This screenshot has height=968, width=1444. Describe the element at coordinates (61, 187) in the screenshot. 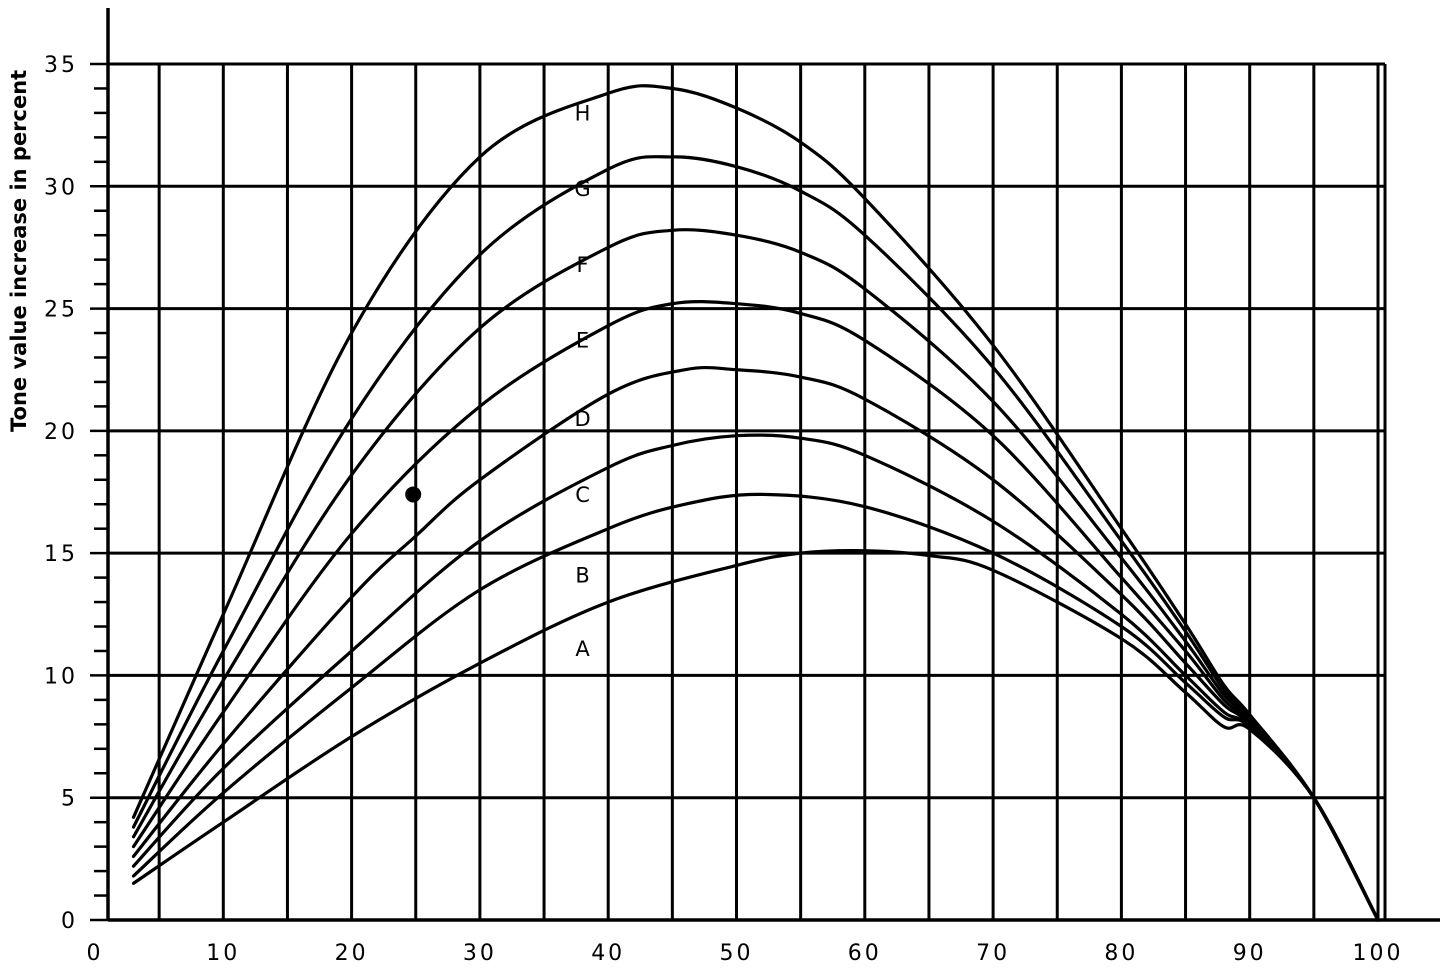

I see `y-tick-label: 30` at that location.